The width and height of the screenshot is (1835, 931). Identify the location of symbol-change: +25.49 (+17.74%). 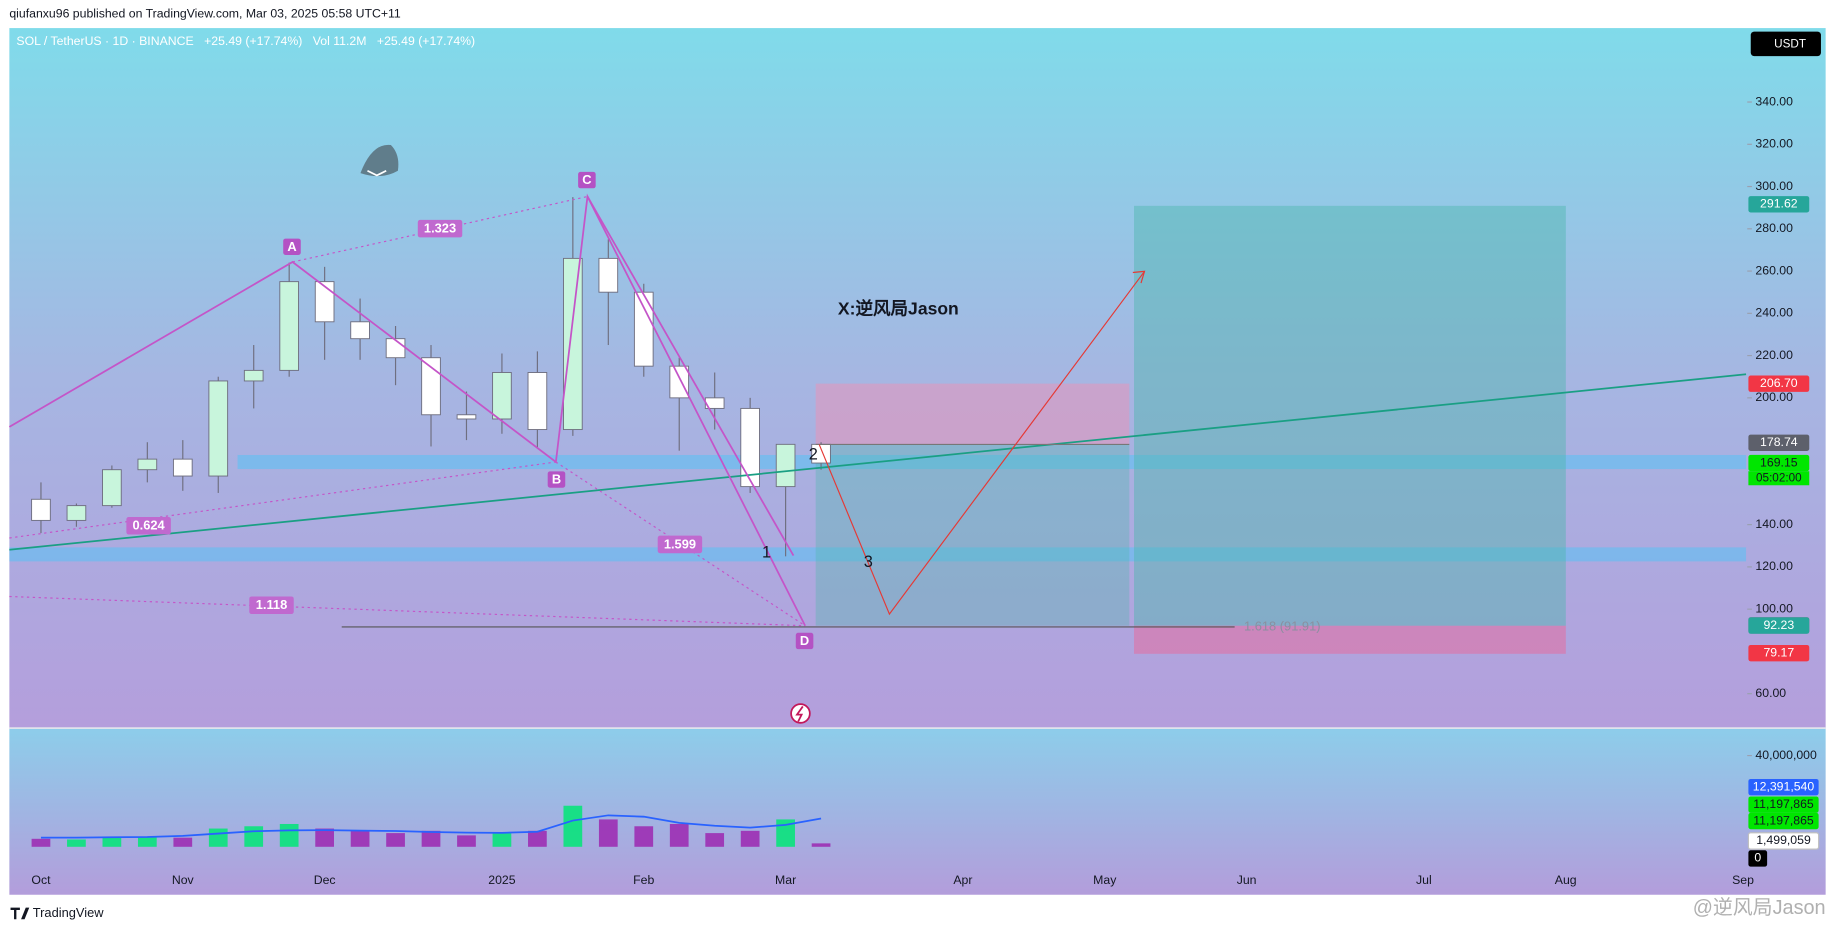
(253, 41).